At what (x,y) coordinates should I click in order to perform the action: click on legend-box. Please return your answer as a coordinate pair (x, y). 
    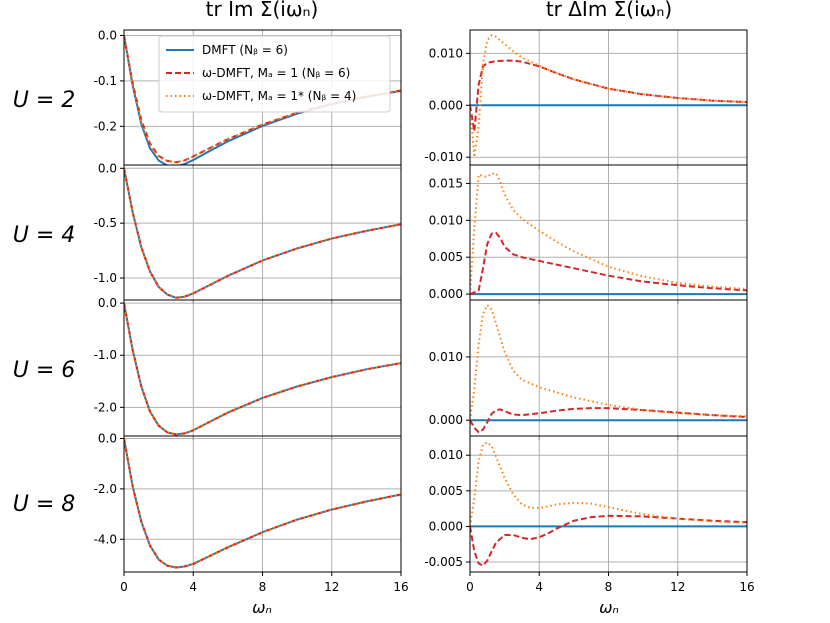
    Looking at the image, I should click on (274, 74).